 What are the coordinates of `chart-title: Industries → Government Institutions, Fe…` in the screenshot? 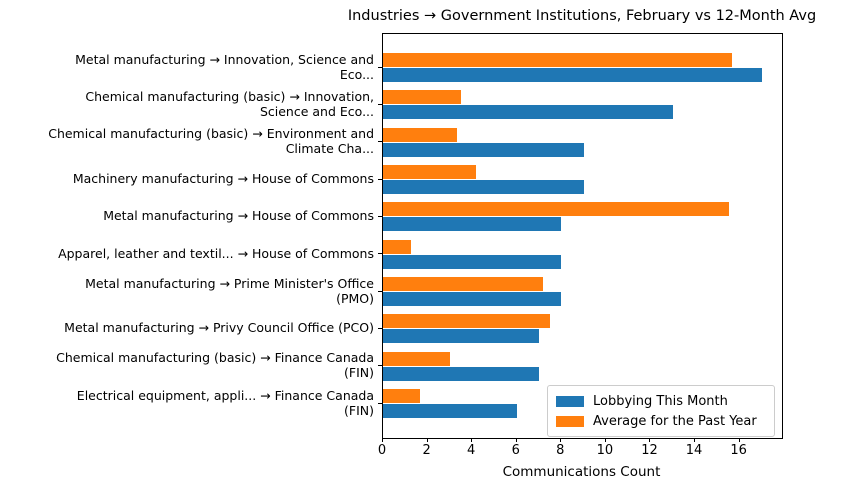 It's located at (582, 16).